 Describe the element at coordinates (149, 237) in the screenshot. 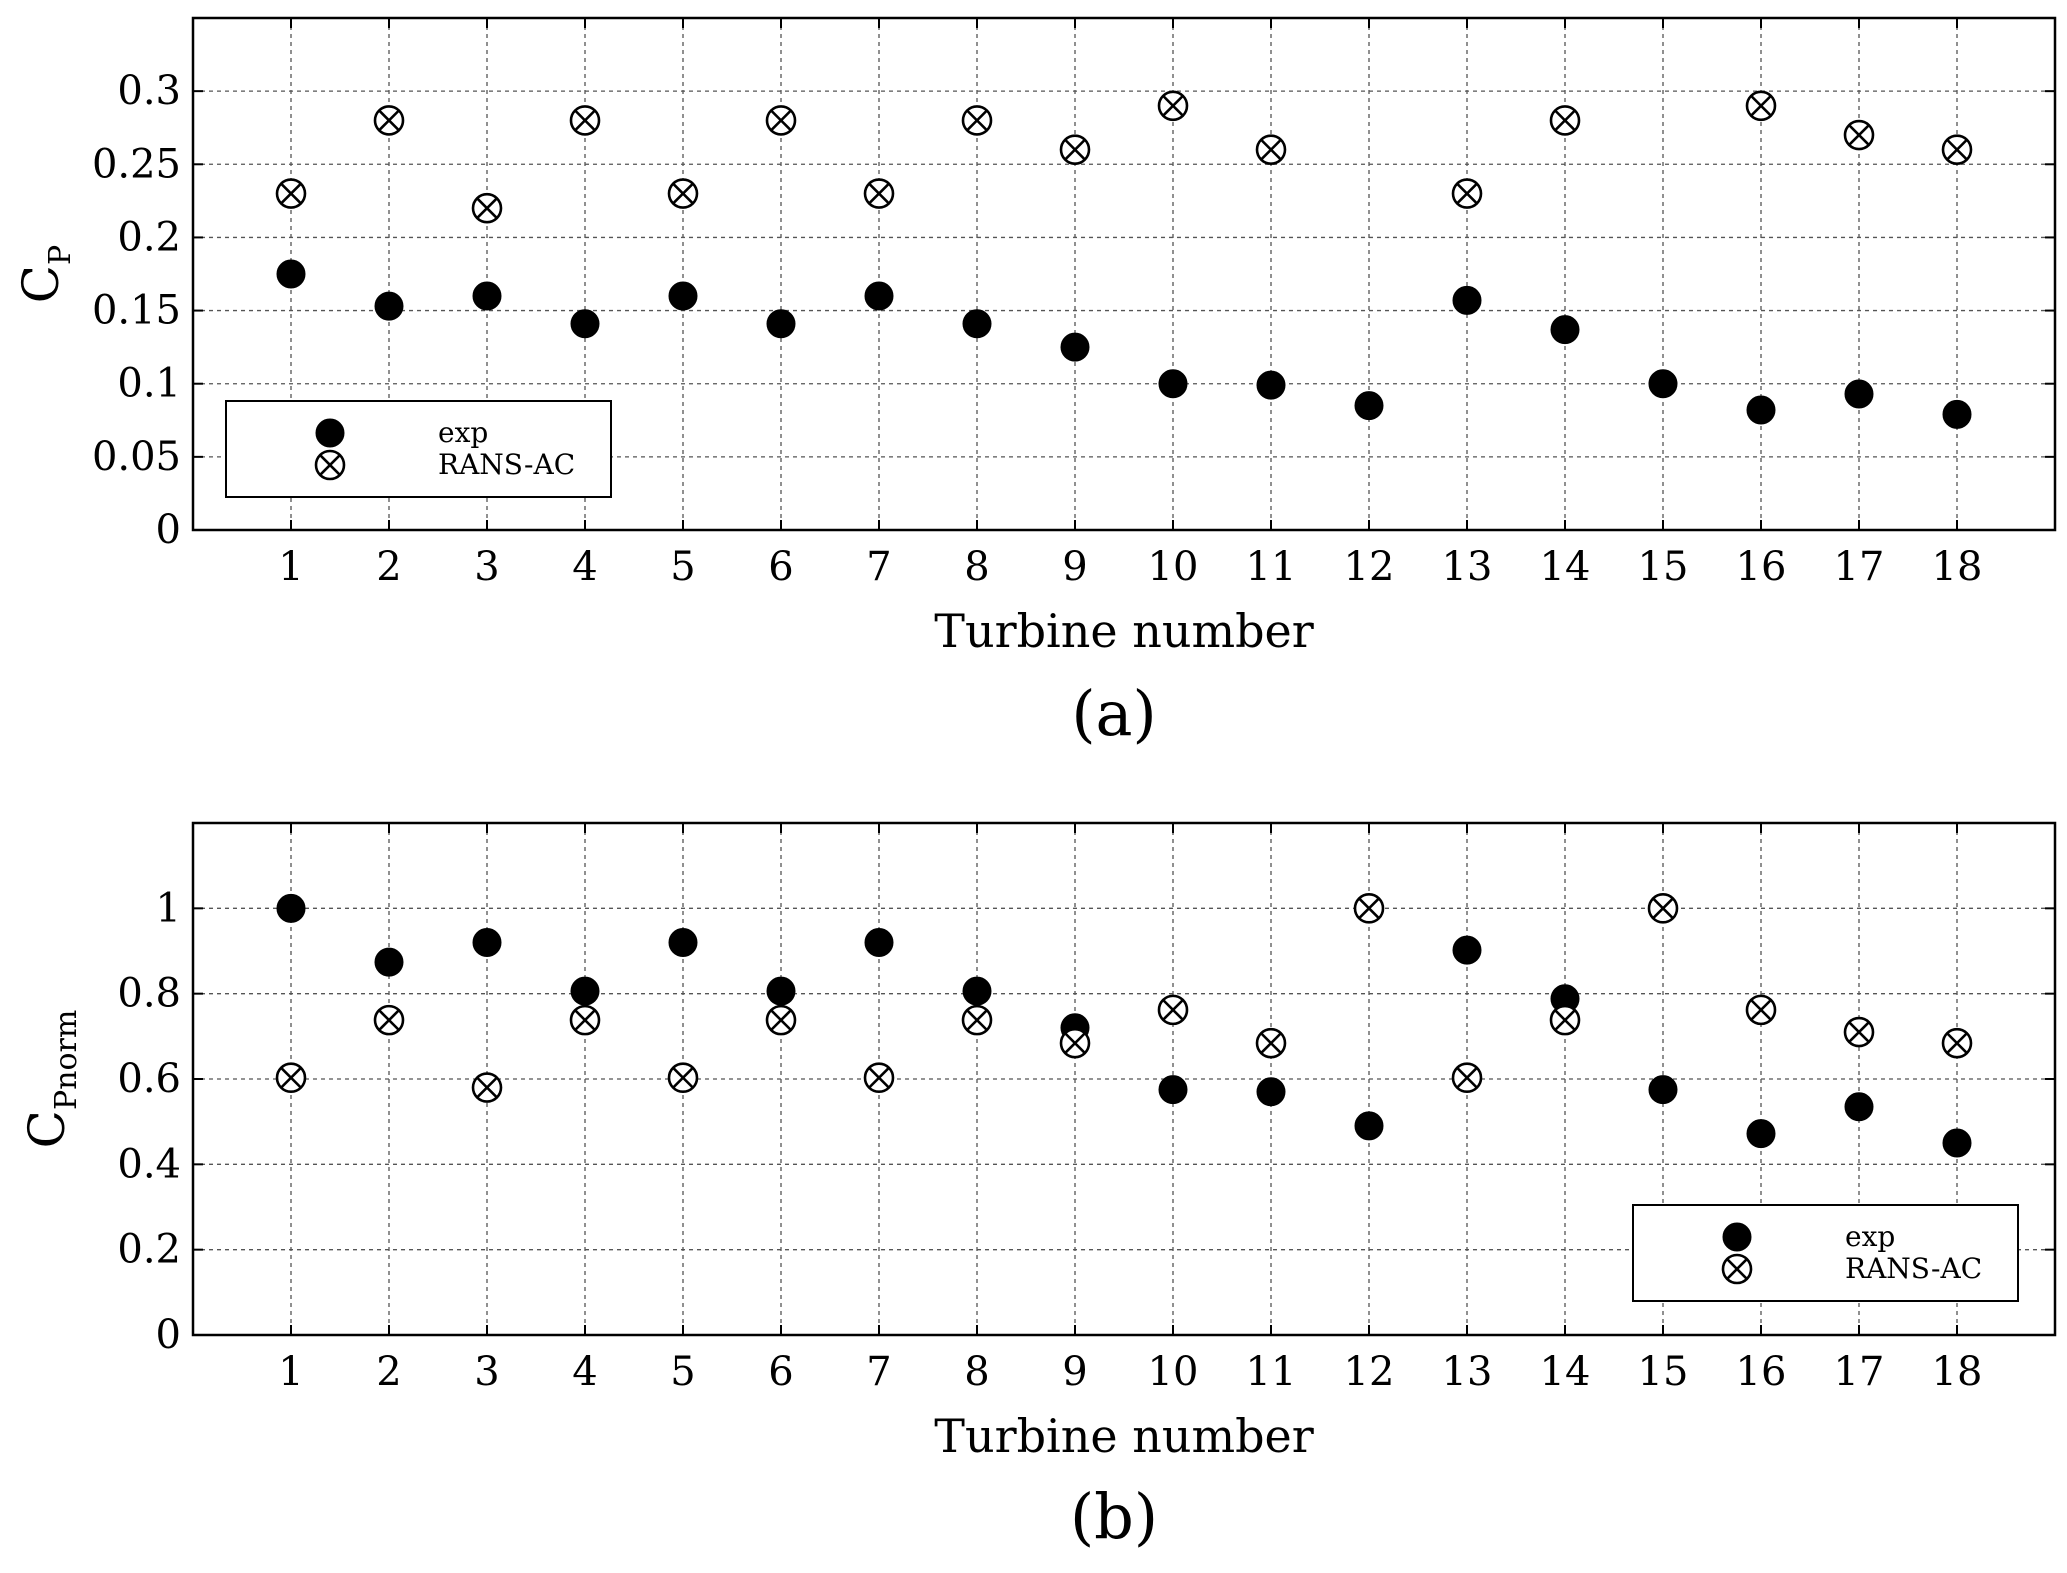

I see `y-tick-label: 0.2` at that location.